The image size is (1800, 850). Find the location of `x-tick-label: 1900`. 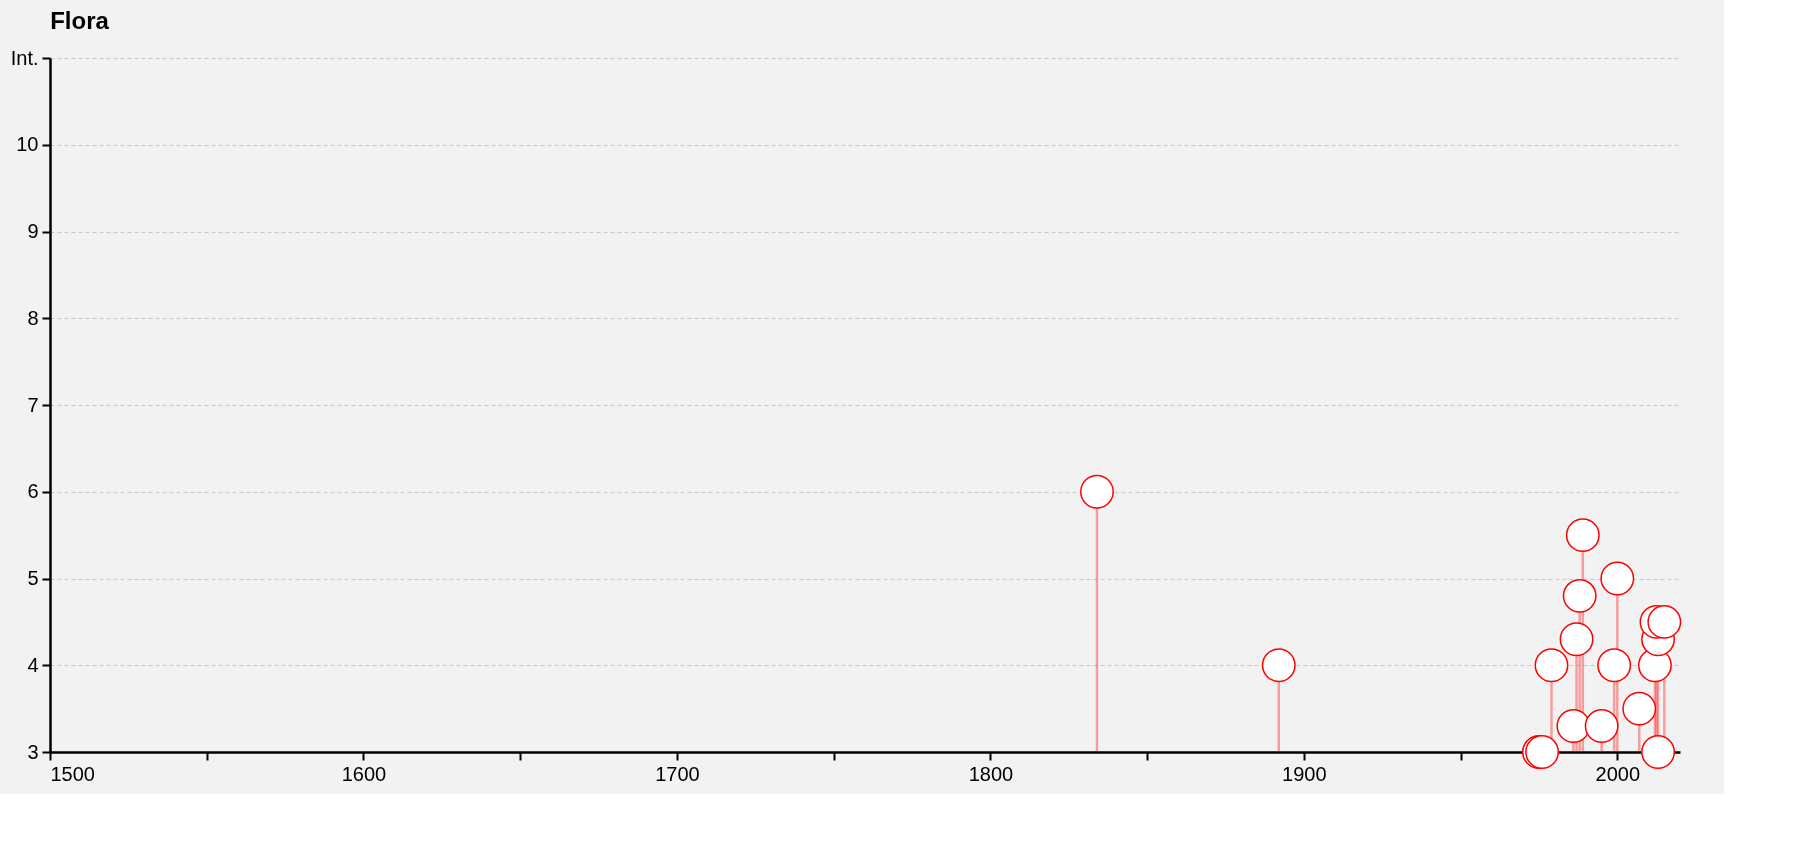

x-tick-label: 1900 is located at coordinates (1304, 773).